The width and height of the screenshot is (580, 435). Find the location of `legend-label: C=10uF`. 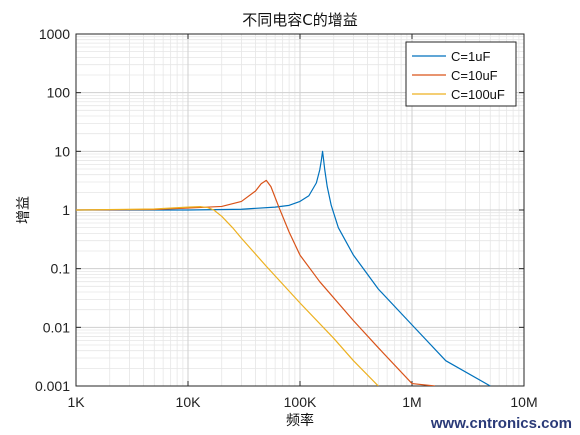

legend-label: C=10uF is located at coordinates (474, 75).